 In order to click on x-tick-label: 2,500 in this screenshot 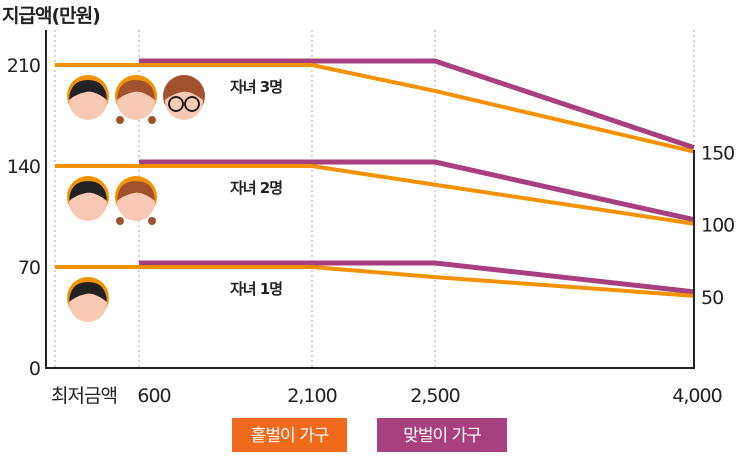, I will do `click(434, 396)`.